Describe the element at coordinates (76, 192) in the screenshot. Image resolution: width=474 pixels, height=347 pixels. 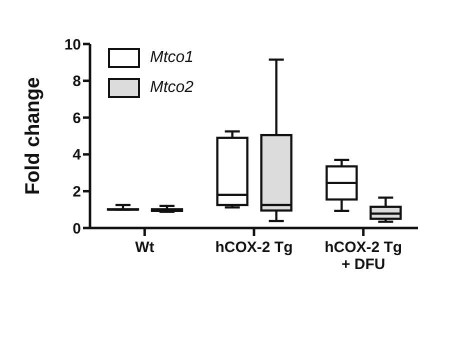
I see `y-tick-label: 2` at that location.